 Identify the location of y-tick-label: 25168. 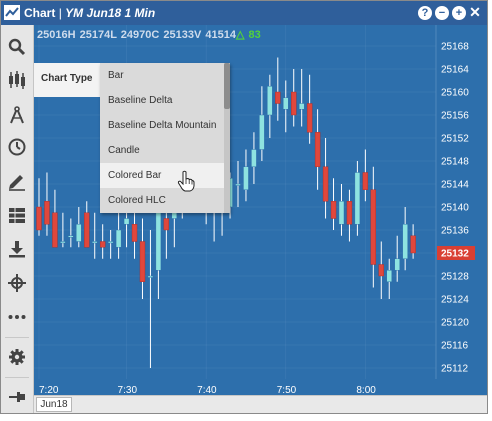
(455, 47).